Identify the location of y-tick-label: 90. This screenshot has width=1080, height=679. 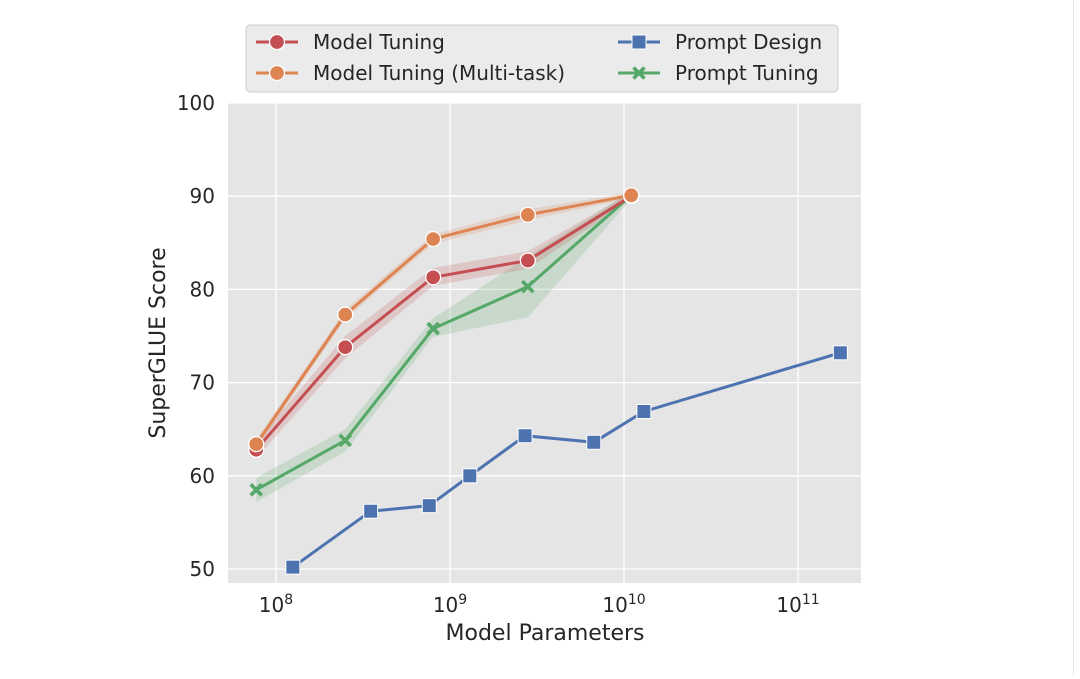
(202, 196).